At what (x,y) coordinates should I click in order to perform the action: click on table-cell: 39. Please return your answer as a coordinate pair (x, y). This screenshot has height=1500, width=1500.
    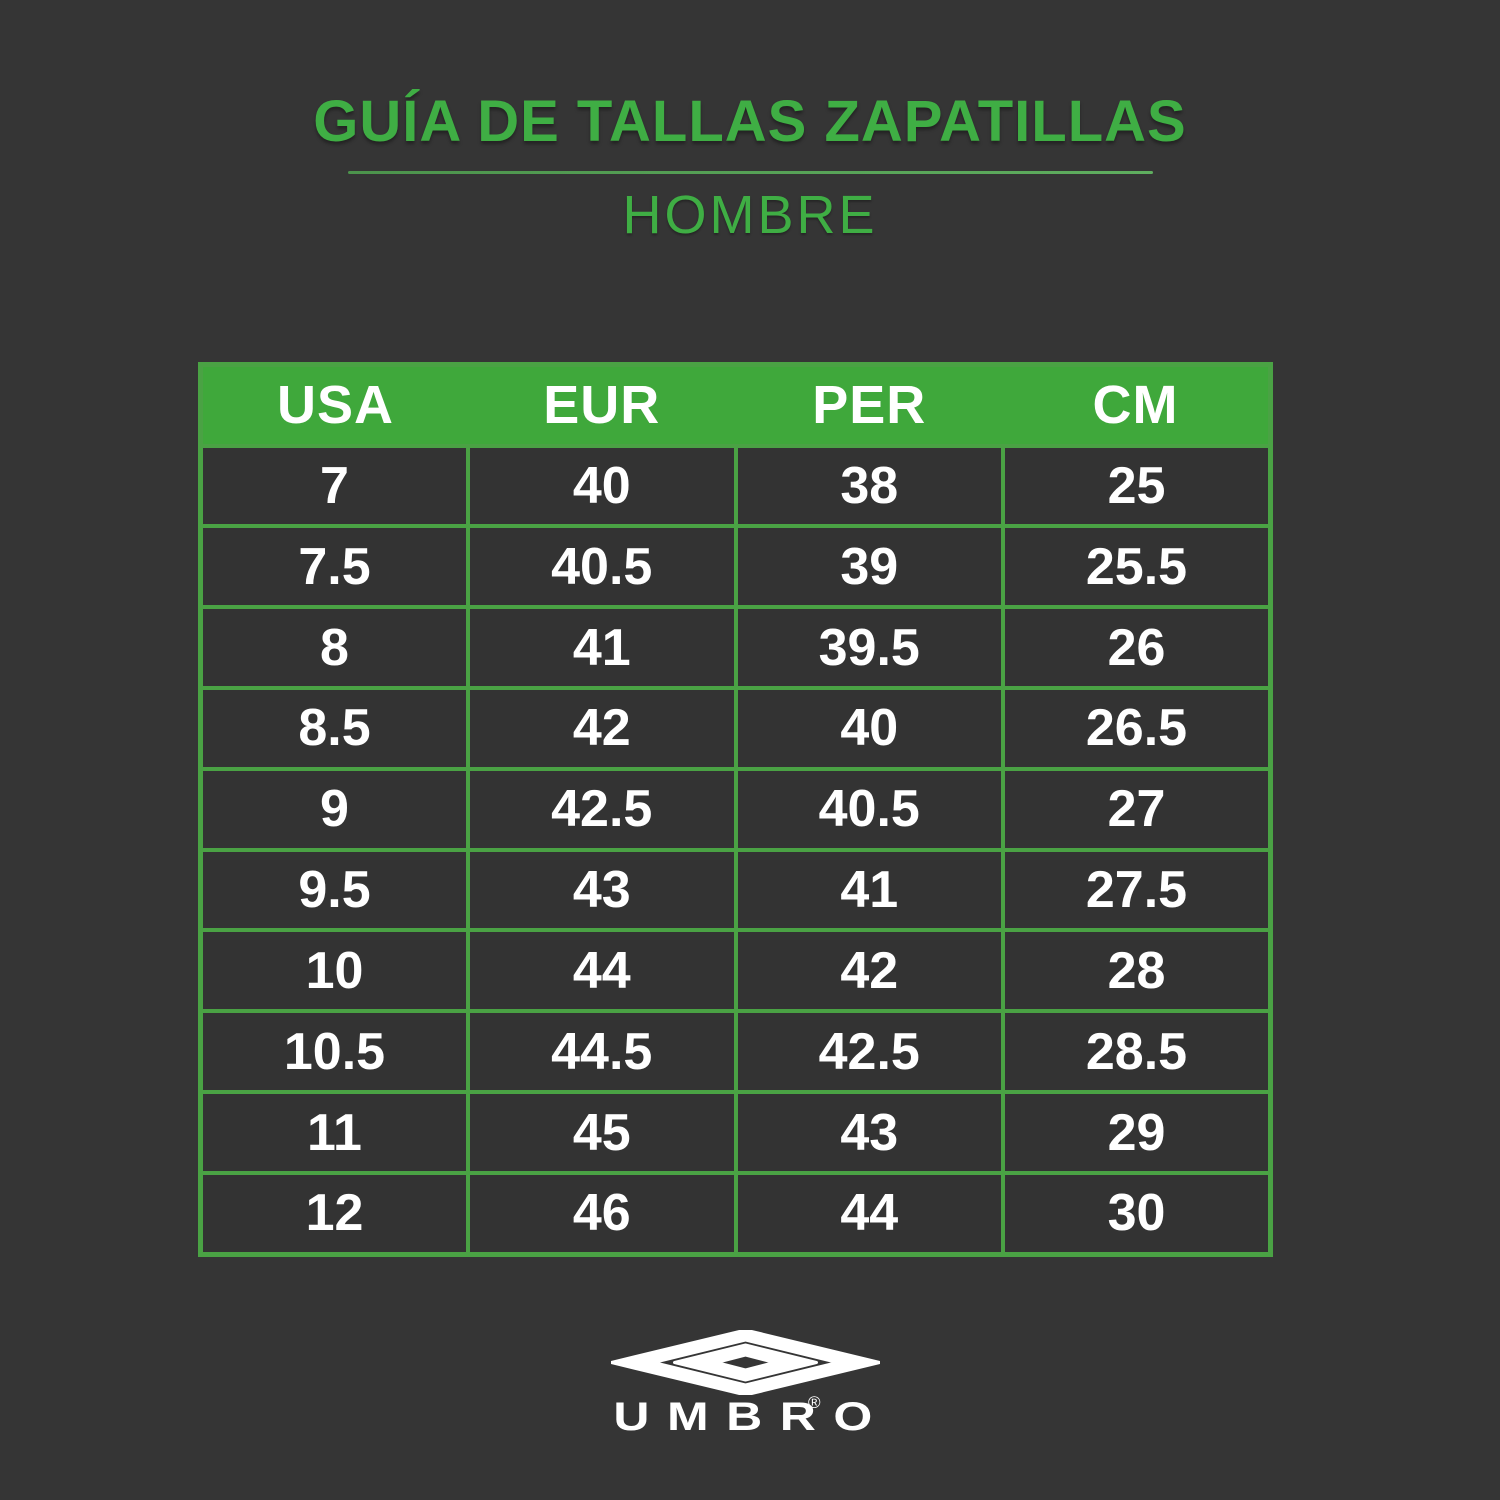
    Looking at the image, I should click on (869, 567).